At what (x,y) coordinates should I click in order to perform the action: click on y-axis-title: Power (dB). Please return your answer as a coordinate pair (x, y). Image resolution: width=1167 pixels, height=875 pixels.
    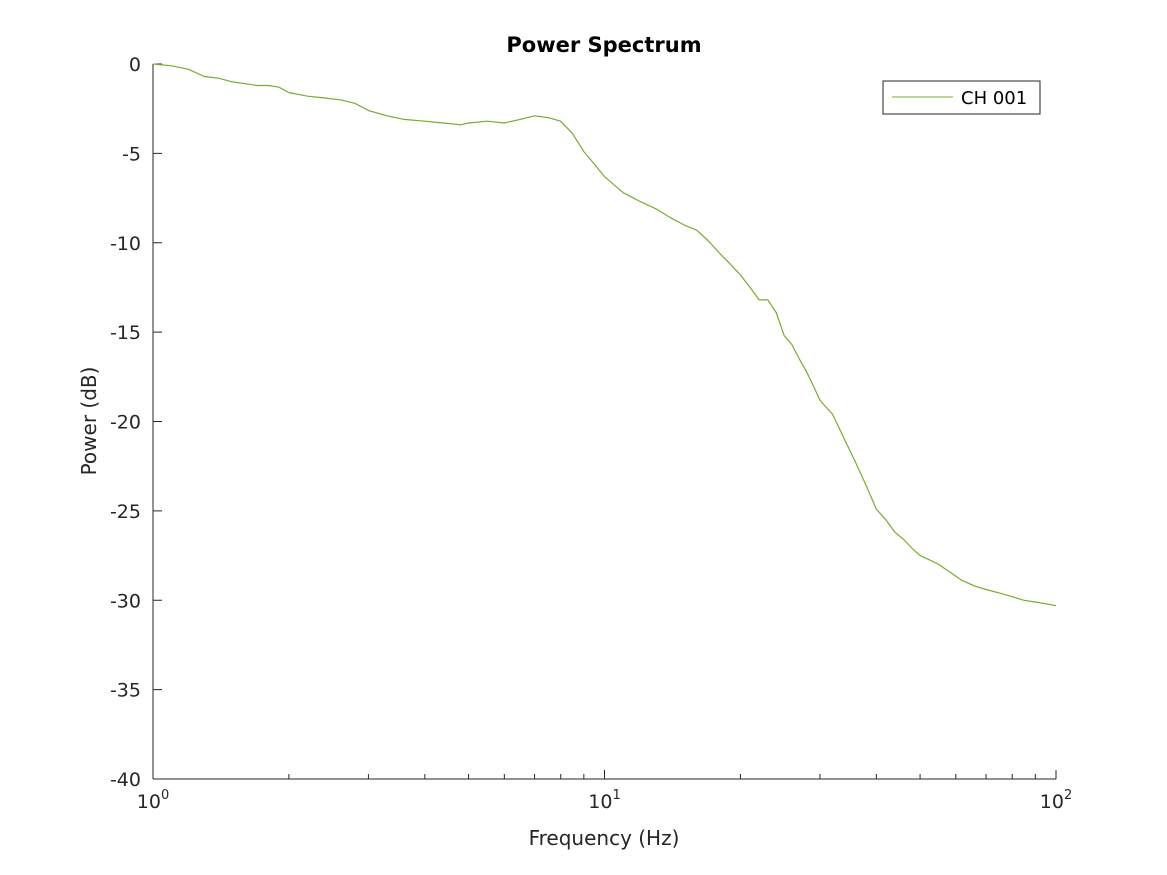
    Looking at the image, I should click on (89, 421).